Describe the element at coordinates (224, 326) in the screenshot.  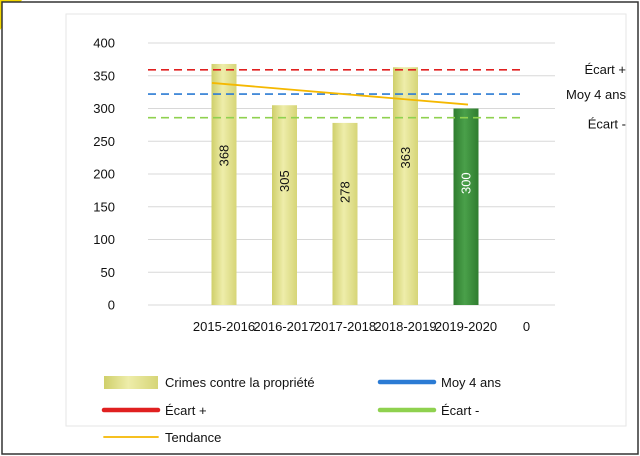
I see `x-tick-label: 2015-2016` at that location.